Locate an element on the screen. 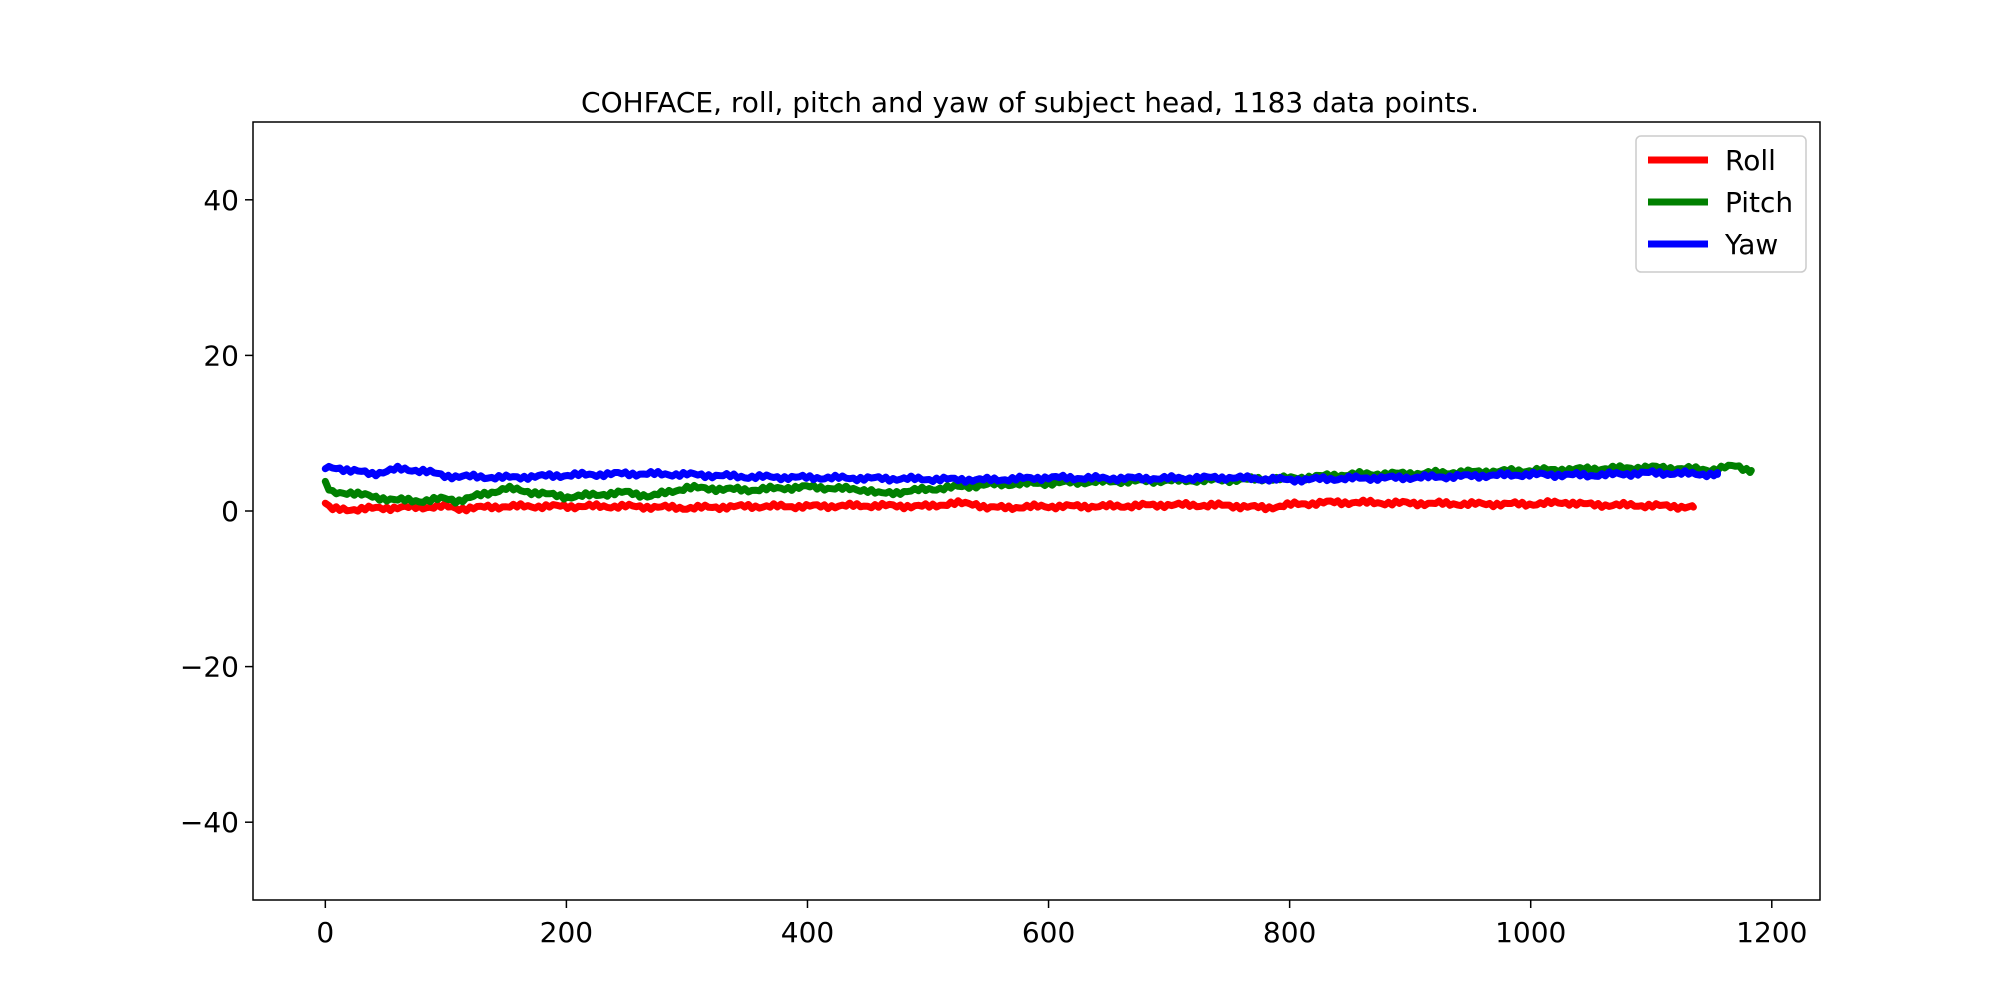 This screenshot has height=1000, width=2000. series-line-roll is located at coordinates (1009, 505).